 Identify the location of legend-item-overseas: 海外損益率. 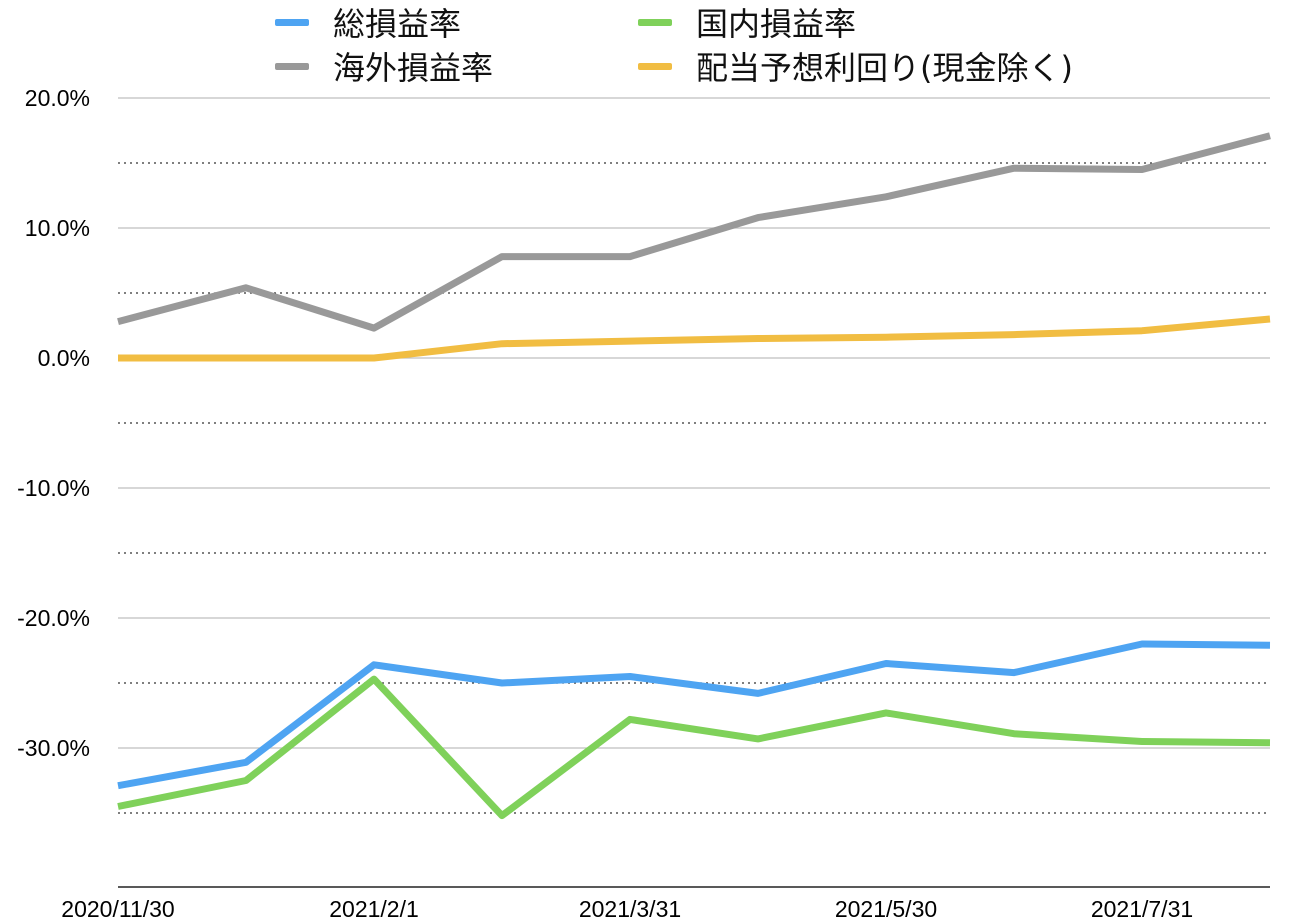
(384, 66).